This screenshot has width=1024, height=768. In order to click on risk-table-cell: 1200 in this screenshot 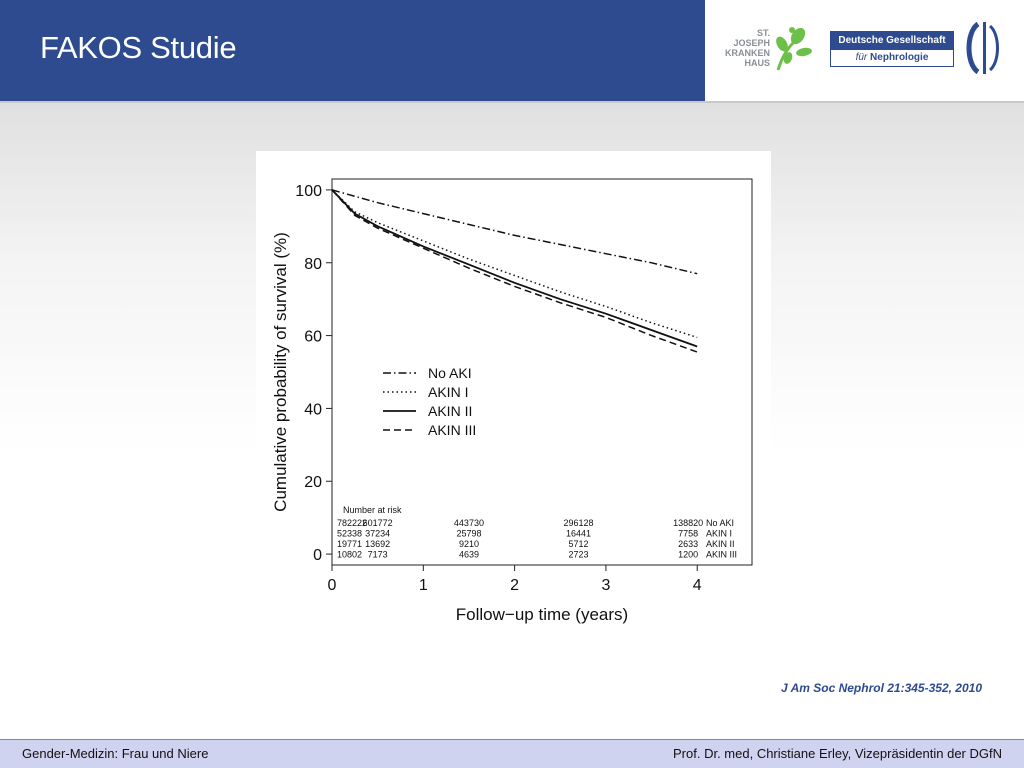, I will do `click(688, 555)`.